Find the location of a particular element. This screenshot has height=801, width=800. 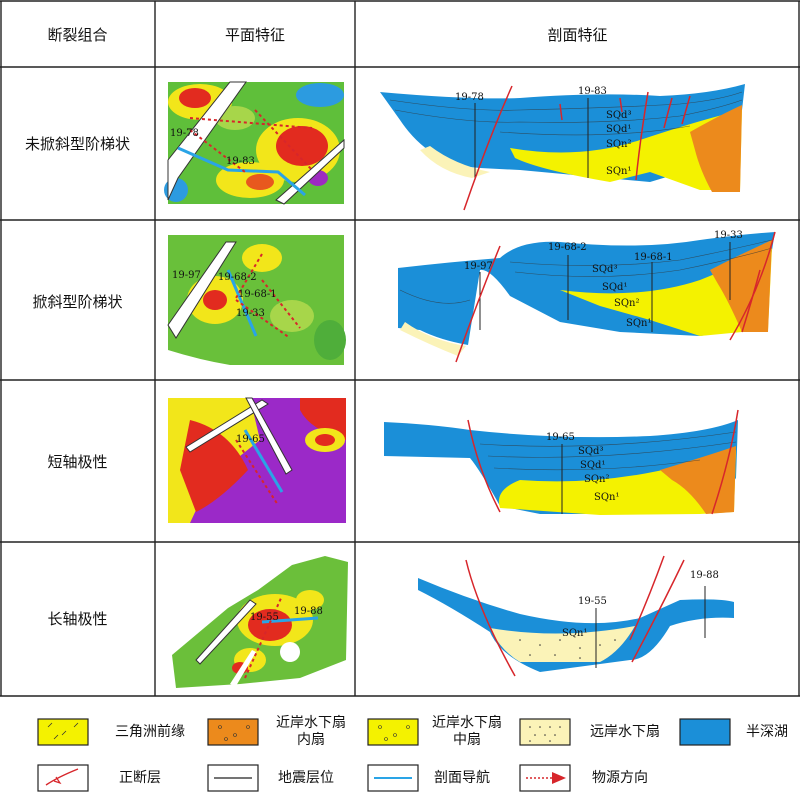

section-row2 is located at coordinates (587, 297).